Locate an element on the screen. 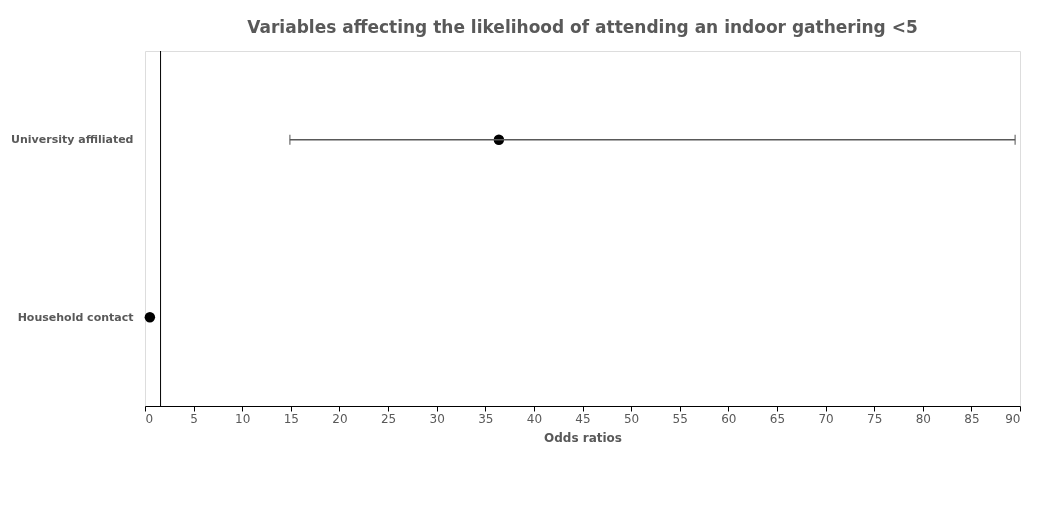 This screenshot has height=506, width=1059. x-tick-label: 70 is located at coordinates (826, 418).